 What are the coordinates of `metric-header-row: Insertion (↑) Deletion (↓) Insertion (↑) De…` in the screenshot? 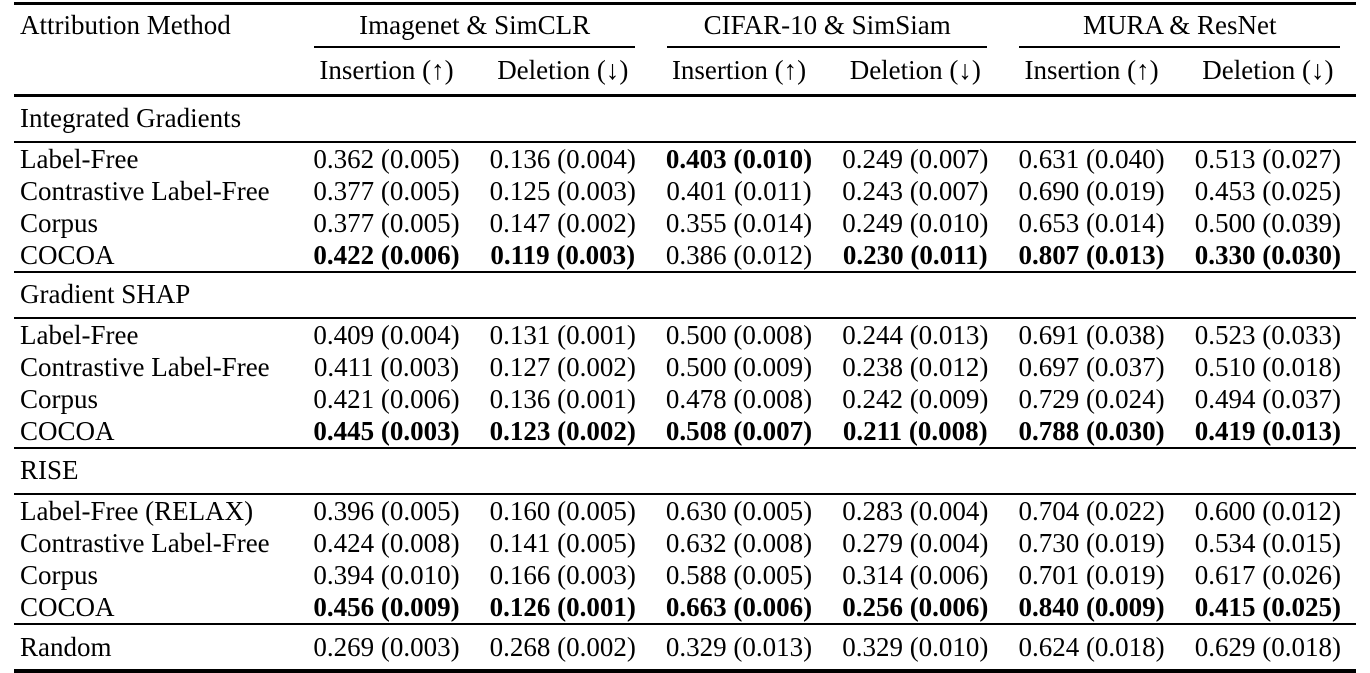 It's located at (685, 72).